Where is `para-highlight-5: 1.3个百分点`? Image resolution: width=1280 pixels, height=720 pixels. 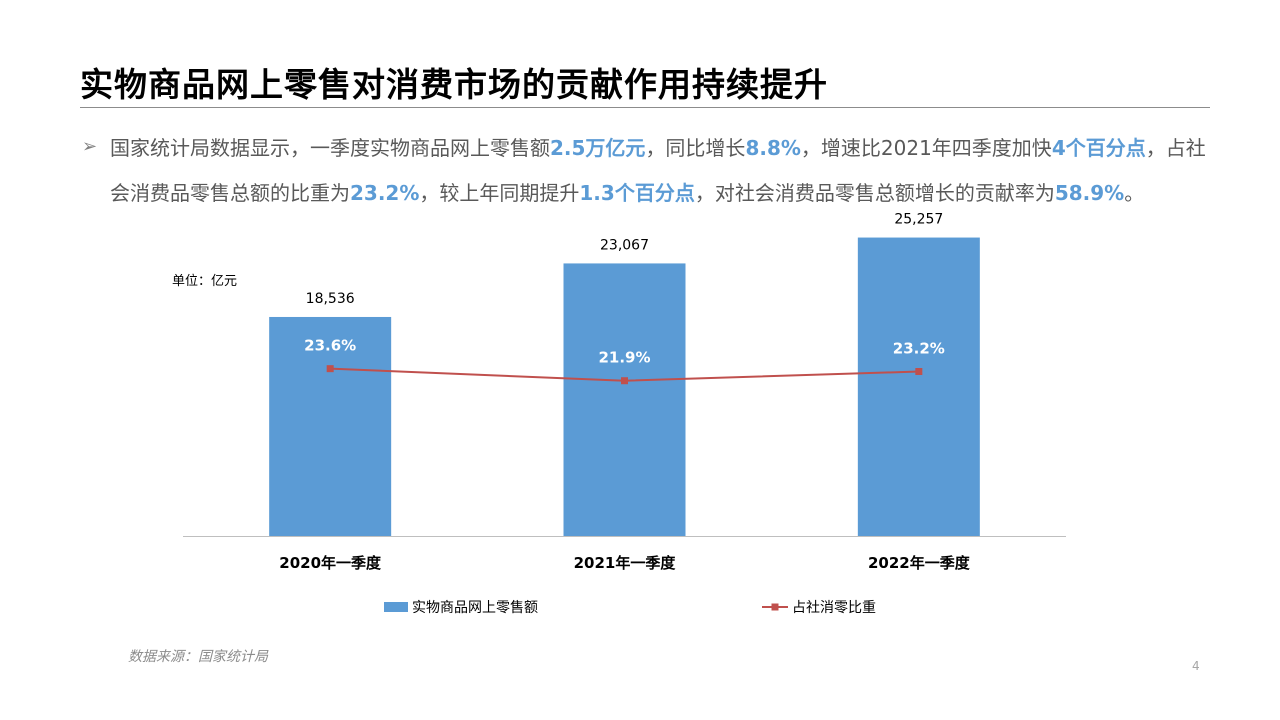 para-highlight-5: 1.3个百分点 is located at coordinates (637, 193).